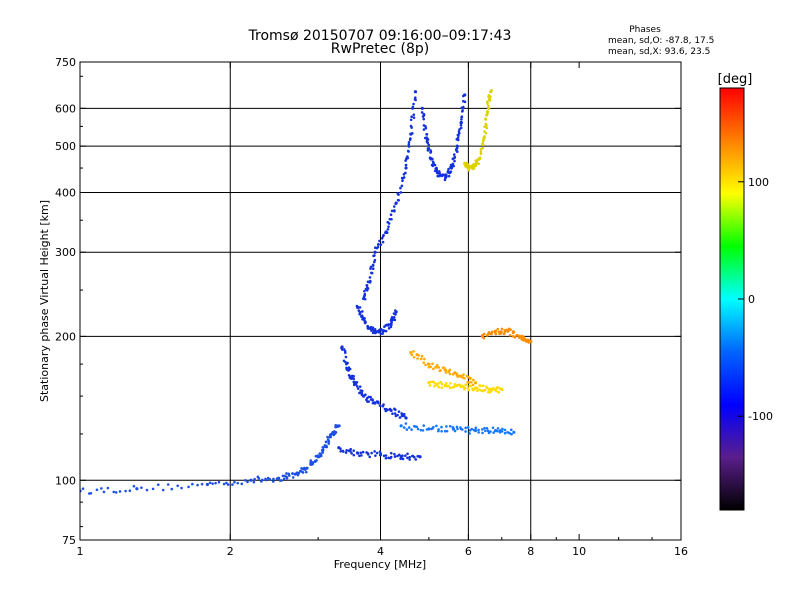 Image resolution: width=800 pixels, height=600 pixels. Describe the element at coordinates (380, 551) in the screenshot. I see `x-tick-label: 4` at that location.